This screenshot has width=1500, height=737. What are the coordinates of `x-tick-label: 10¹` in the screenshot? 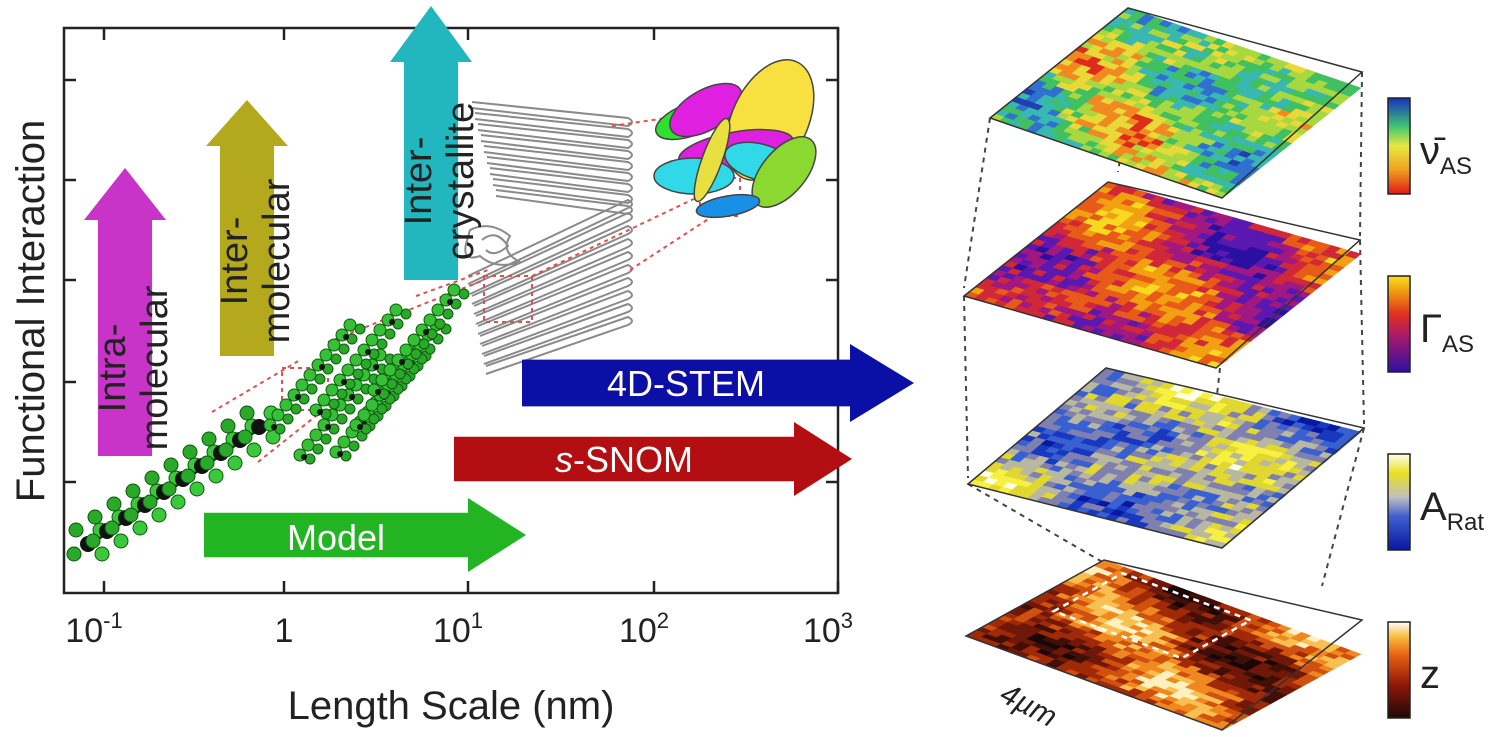 It's located at (458, 629).